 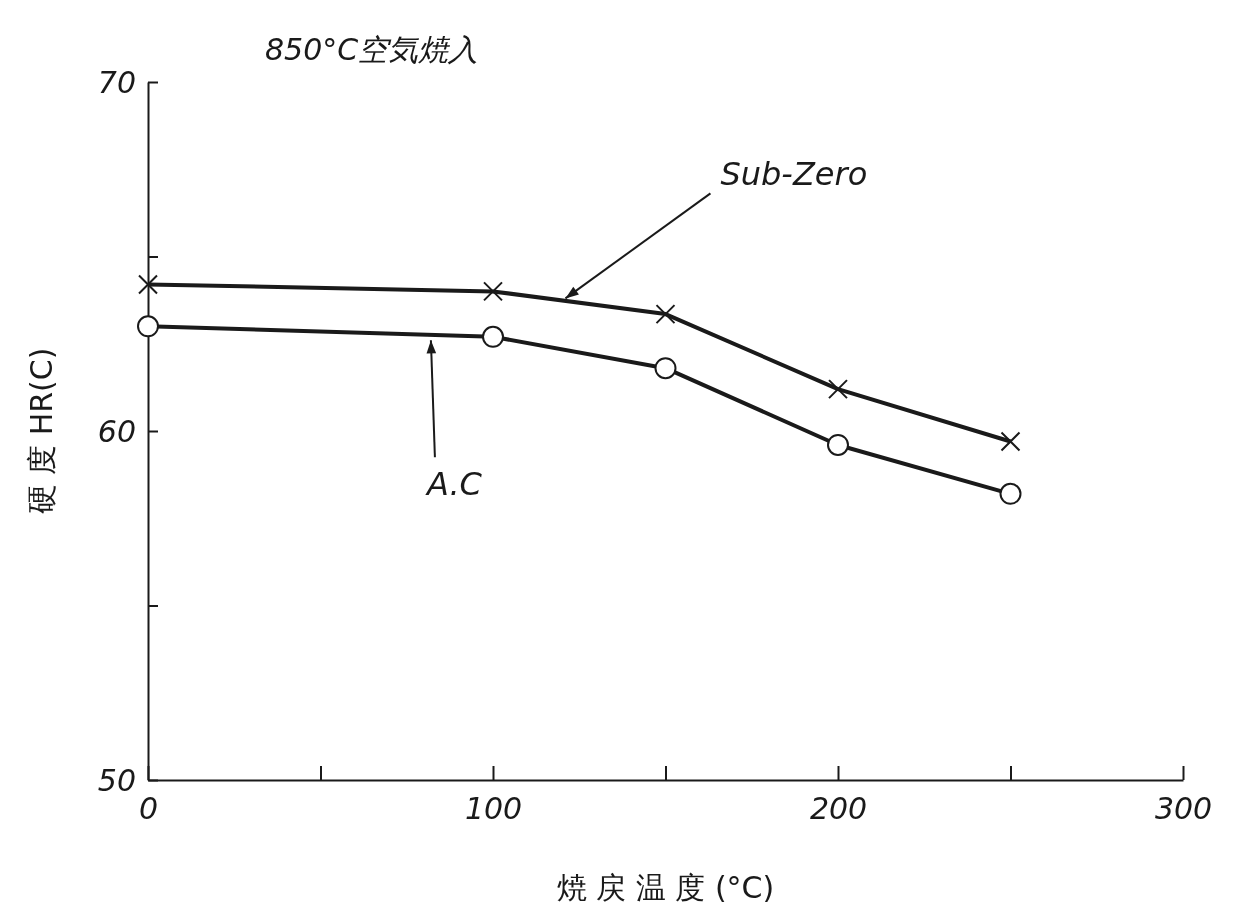 I want to click on annotation: A.C, so click(x=453, y=484).